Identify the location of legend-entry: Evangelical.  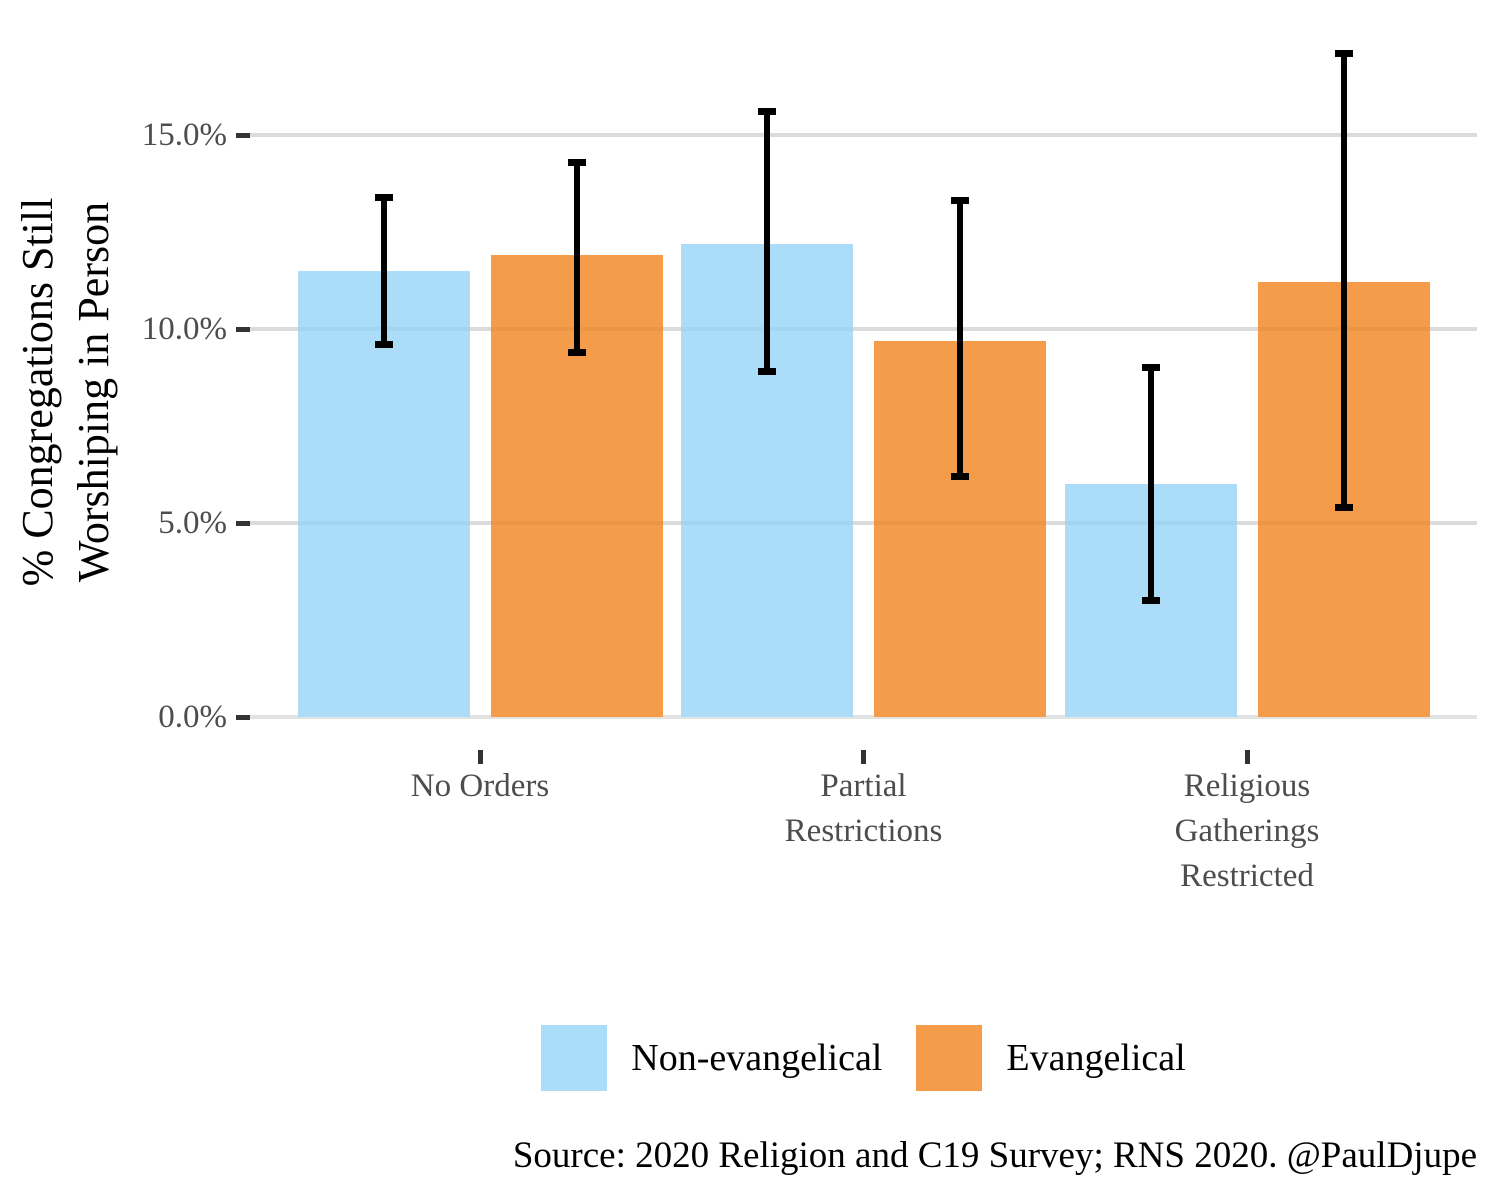
(1051, 1058).